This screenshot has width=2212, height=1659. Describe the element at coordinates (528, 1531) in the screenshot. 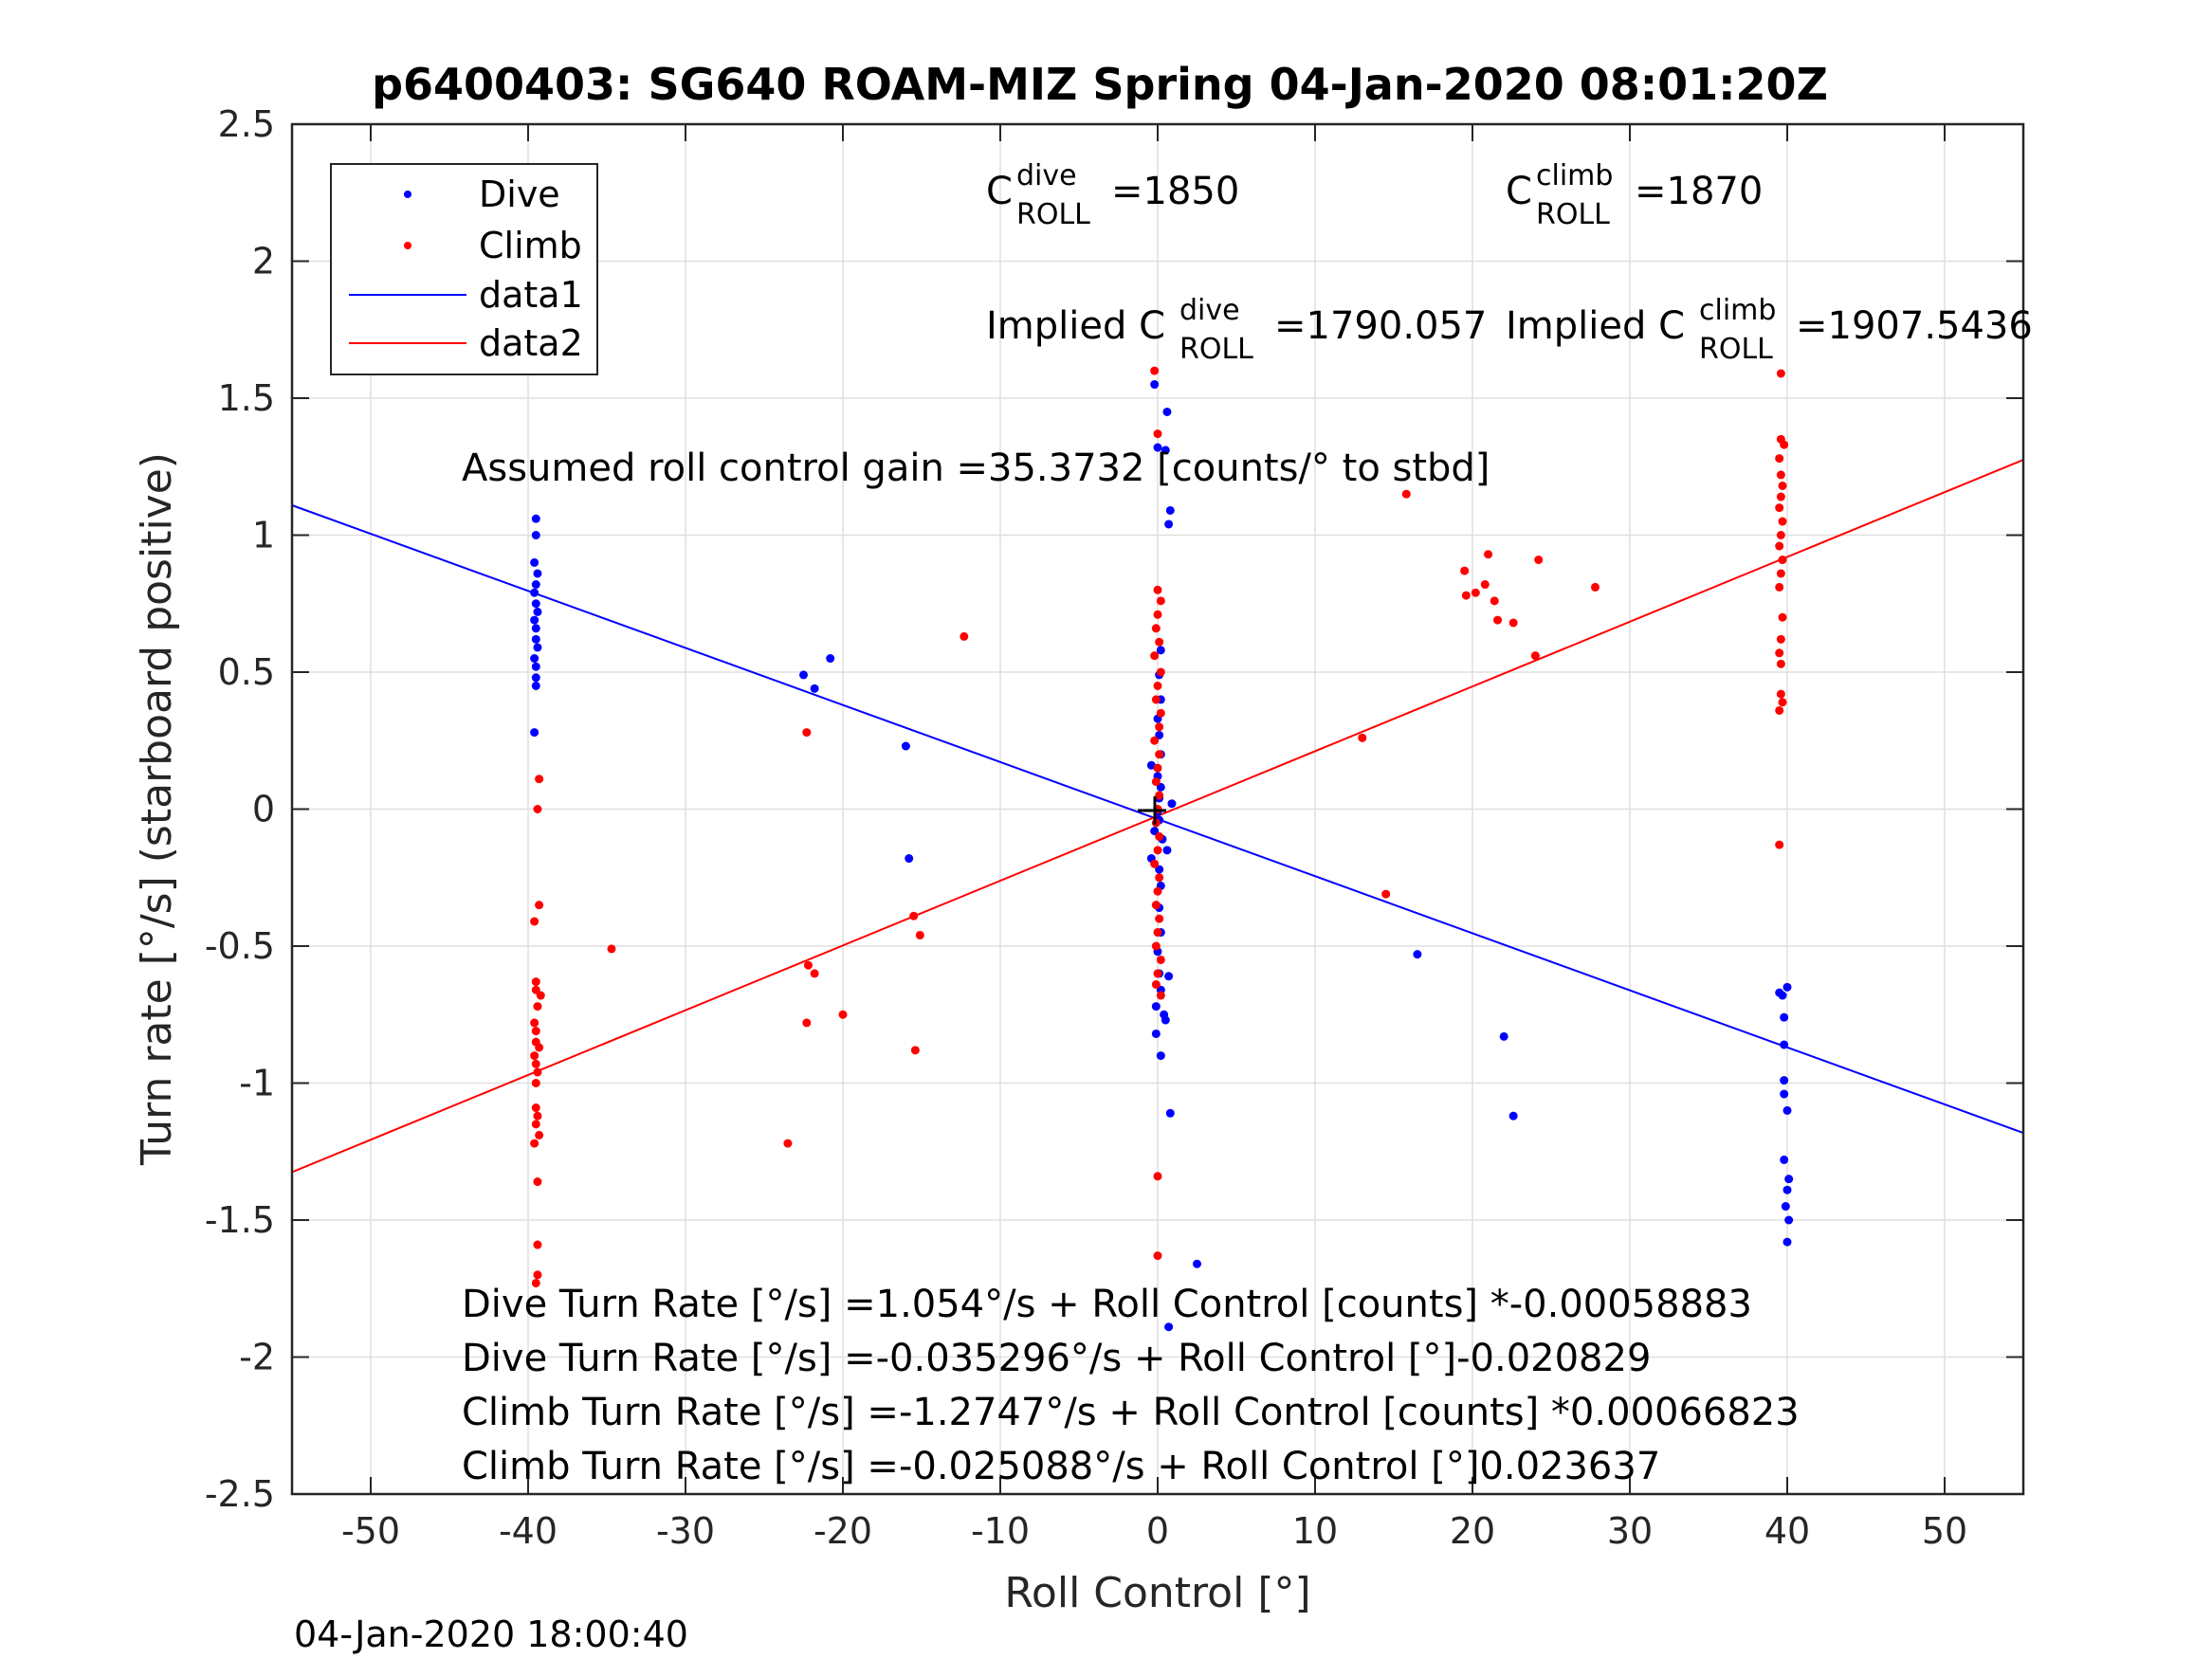

I see `x-tick-label: -40` at that location.